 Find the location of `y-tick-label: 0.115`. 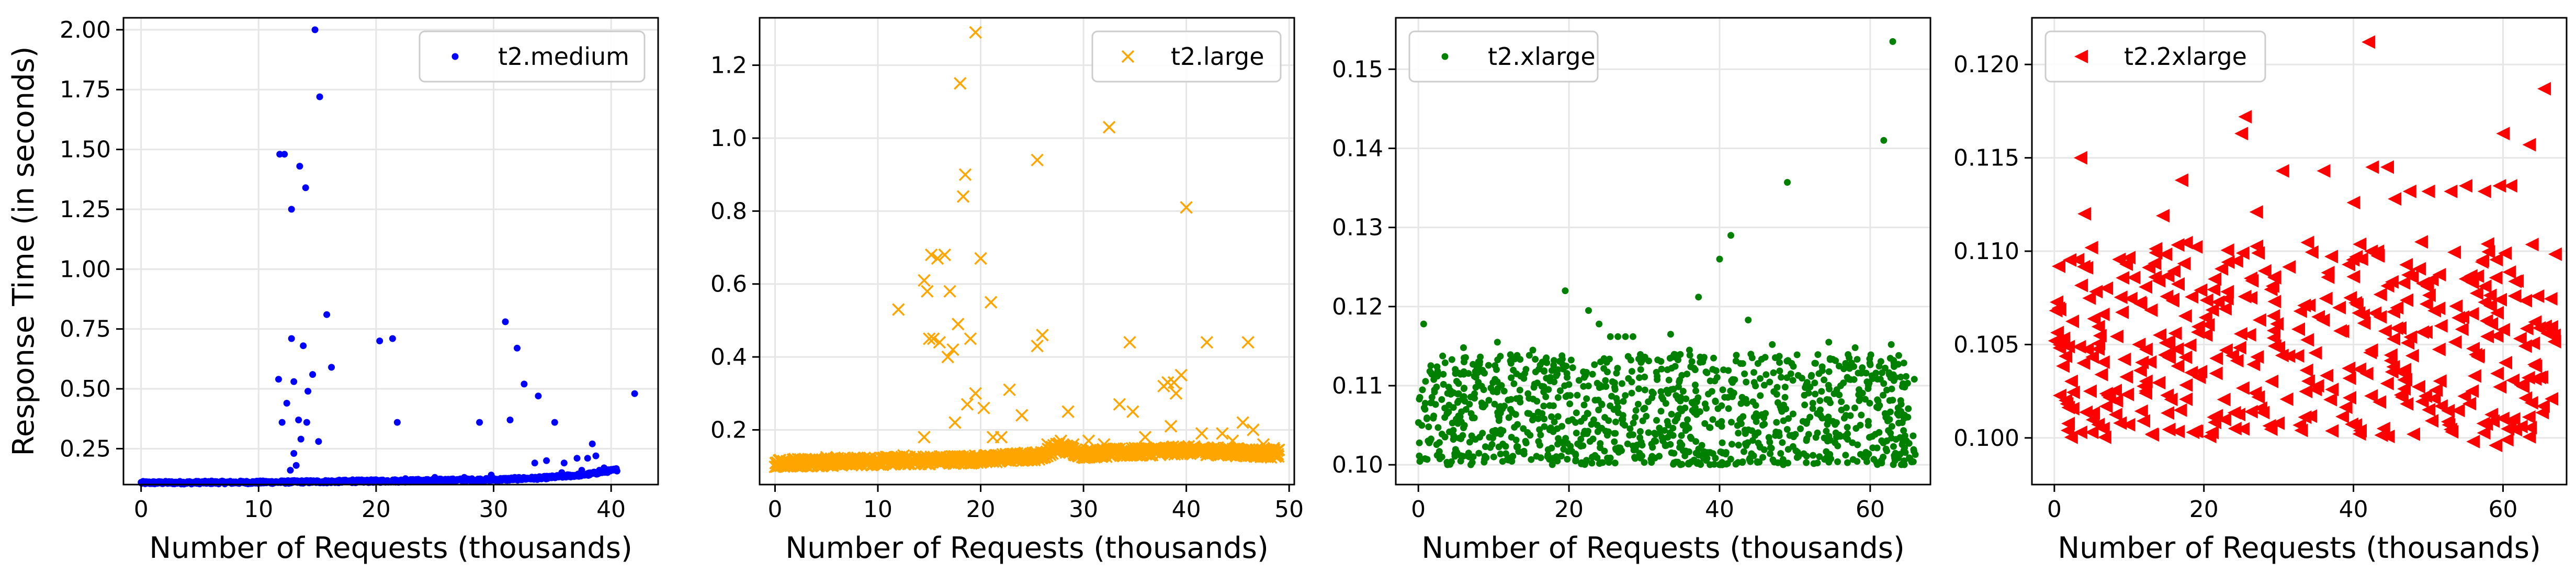

y-tick-label: 0.115 is located at coordinates (1986, 158).